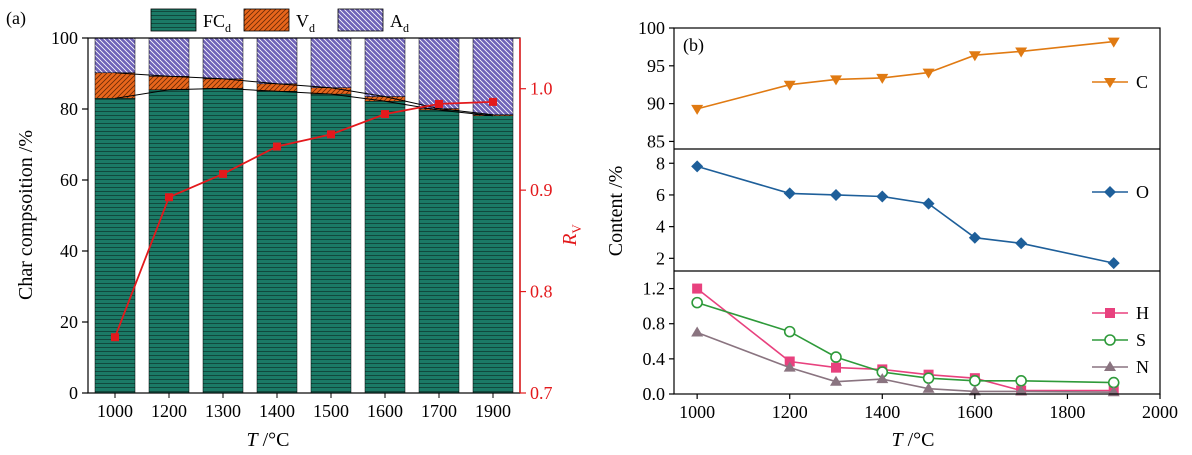  I want to click on series-line-S, so click(905, 342).